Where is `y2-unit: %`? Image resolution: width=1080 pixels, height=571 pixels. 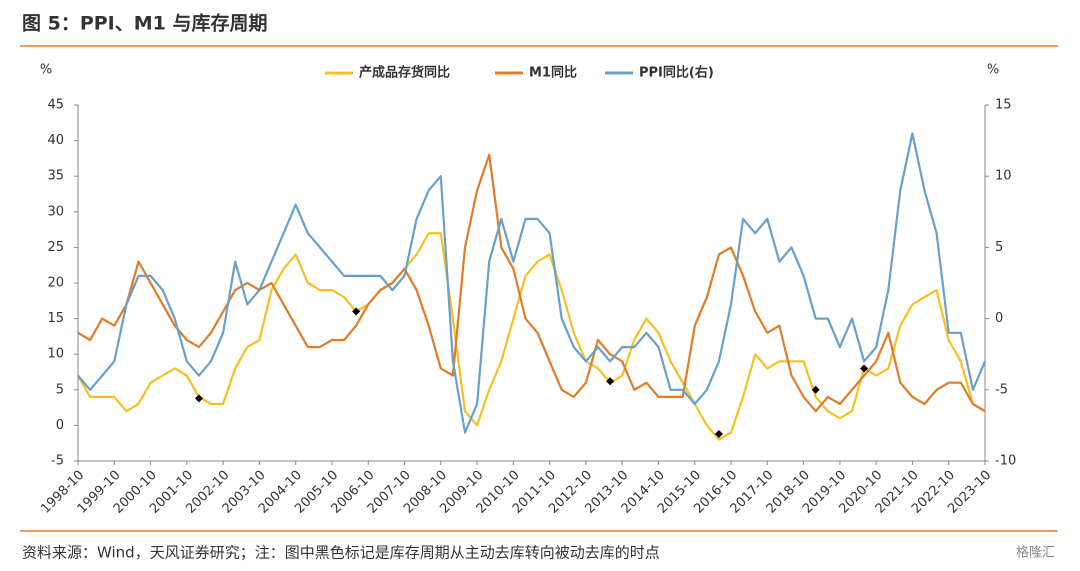 y2-unit: % is located at coordinates (993, 70).